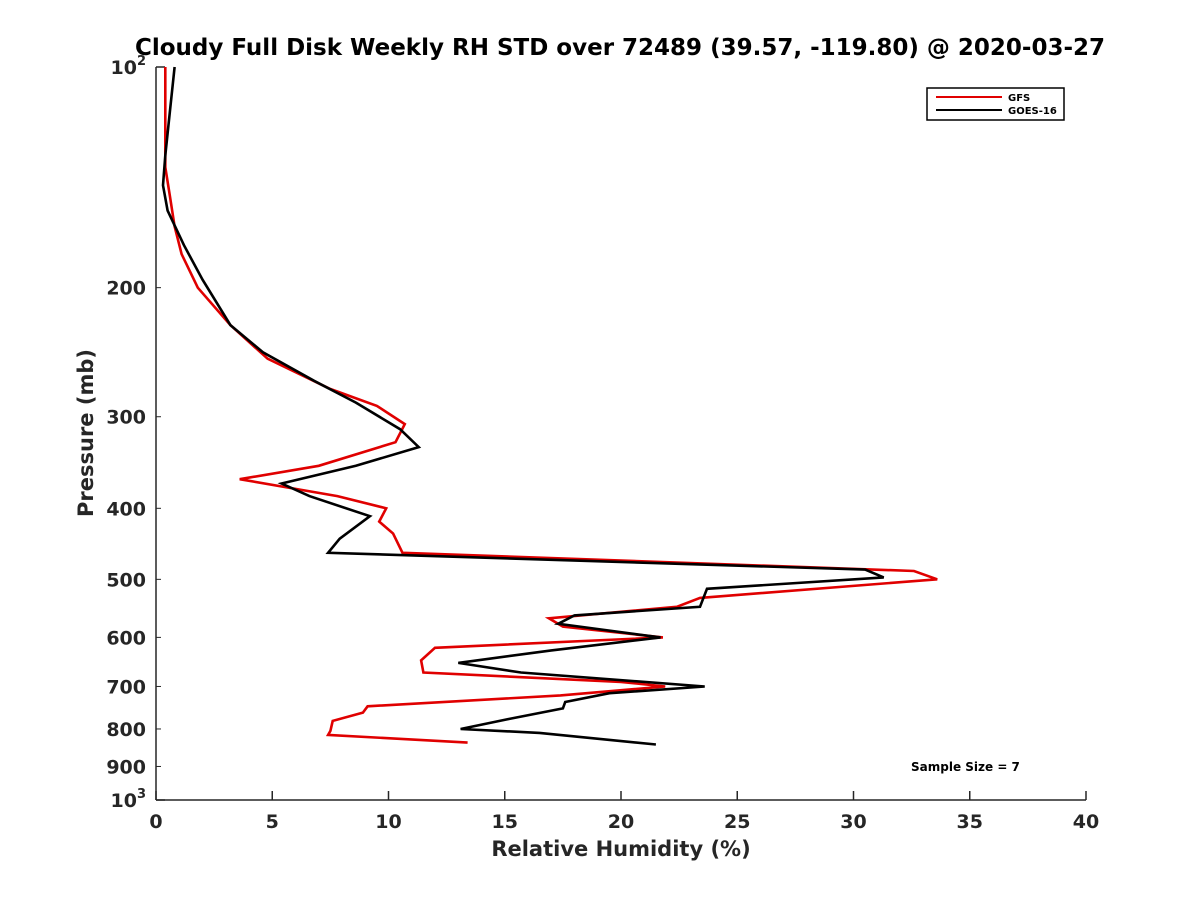  I want to click on y-tick-label: 300, so click(126, 418).